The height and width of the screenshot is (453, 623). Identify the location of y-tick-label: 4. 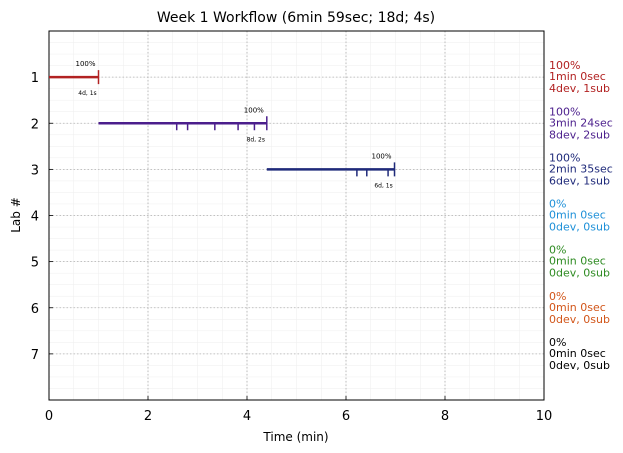
(35, 217).